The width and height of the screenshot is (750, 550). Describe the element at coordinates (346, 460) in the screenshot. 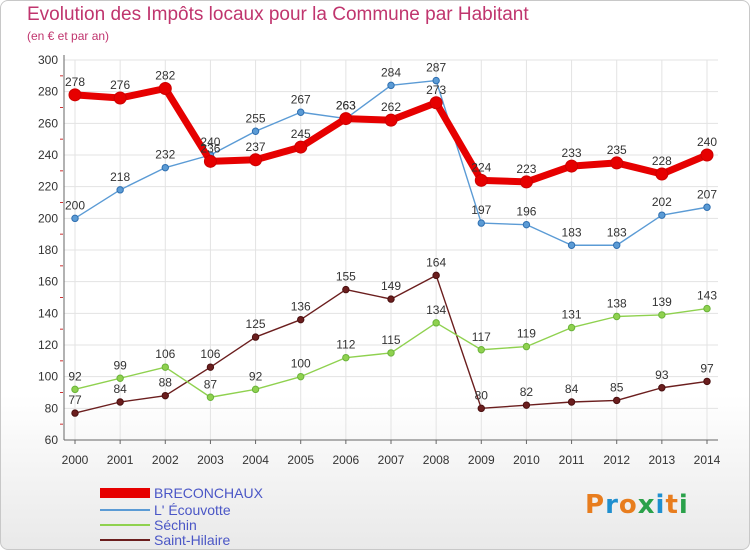

I see `x-tick-label: 2006` at that location.